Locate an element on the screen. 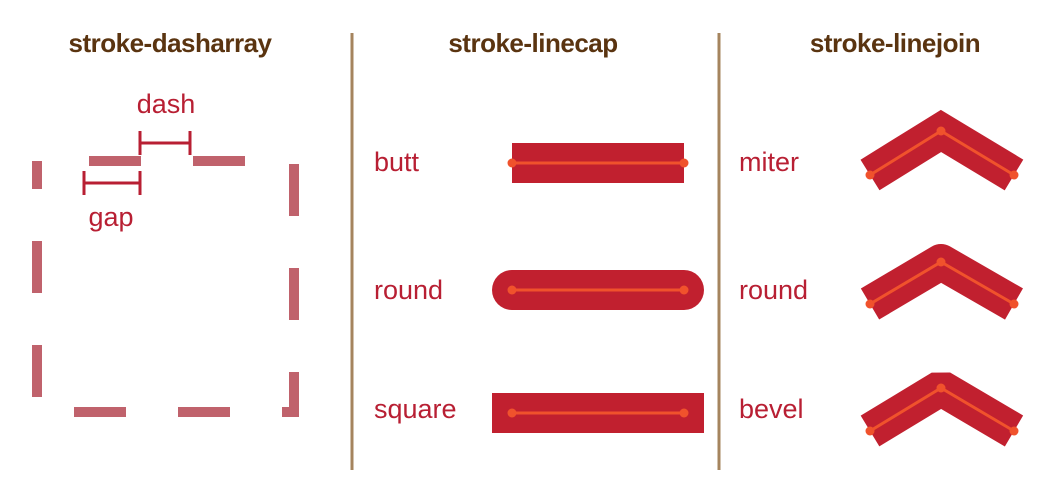 Image resolution: width=1057 pixels, height=503 pixels. linecap-round-end-point is located at coordinates (684, 290).